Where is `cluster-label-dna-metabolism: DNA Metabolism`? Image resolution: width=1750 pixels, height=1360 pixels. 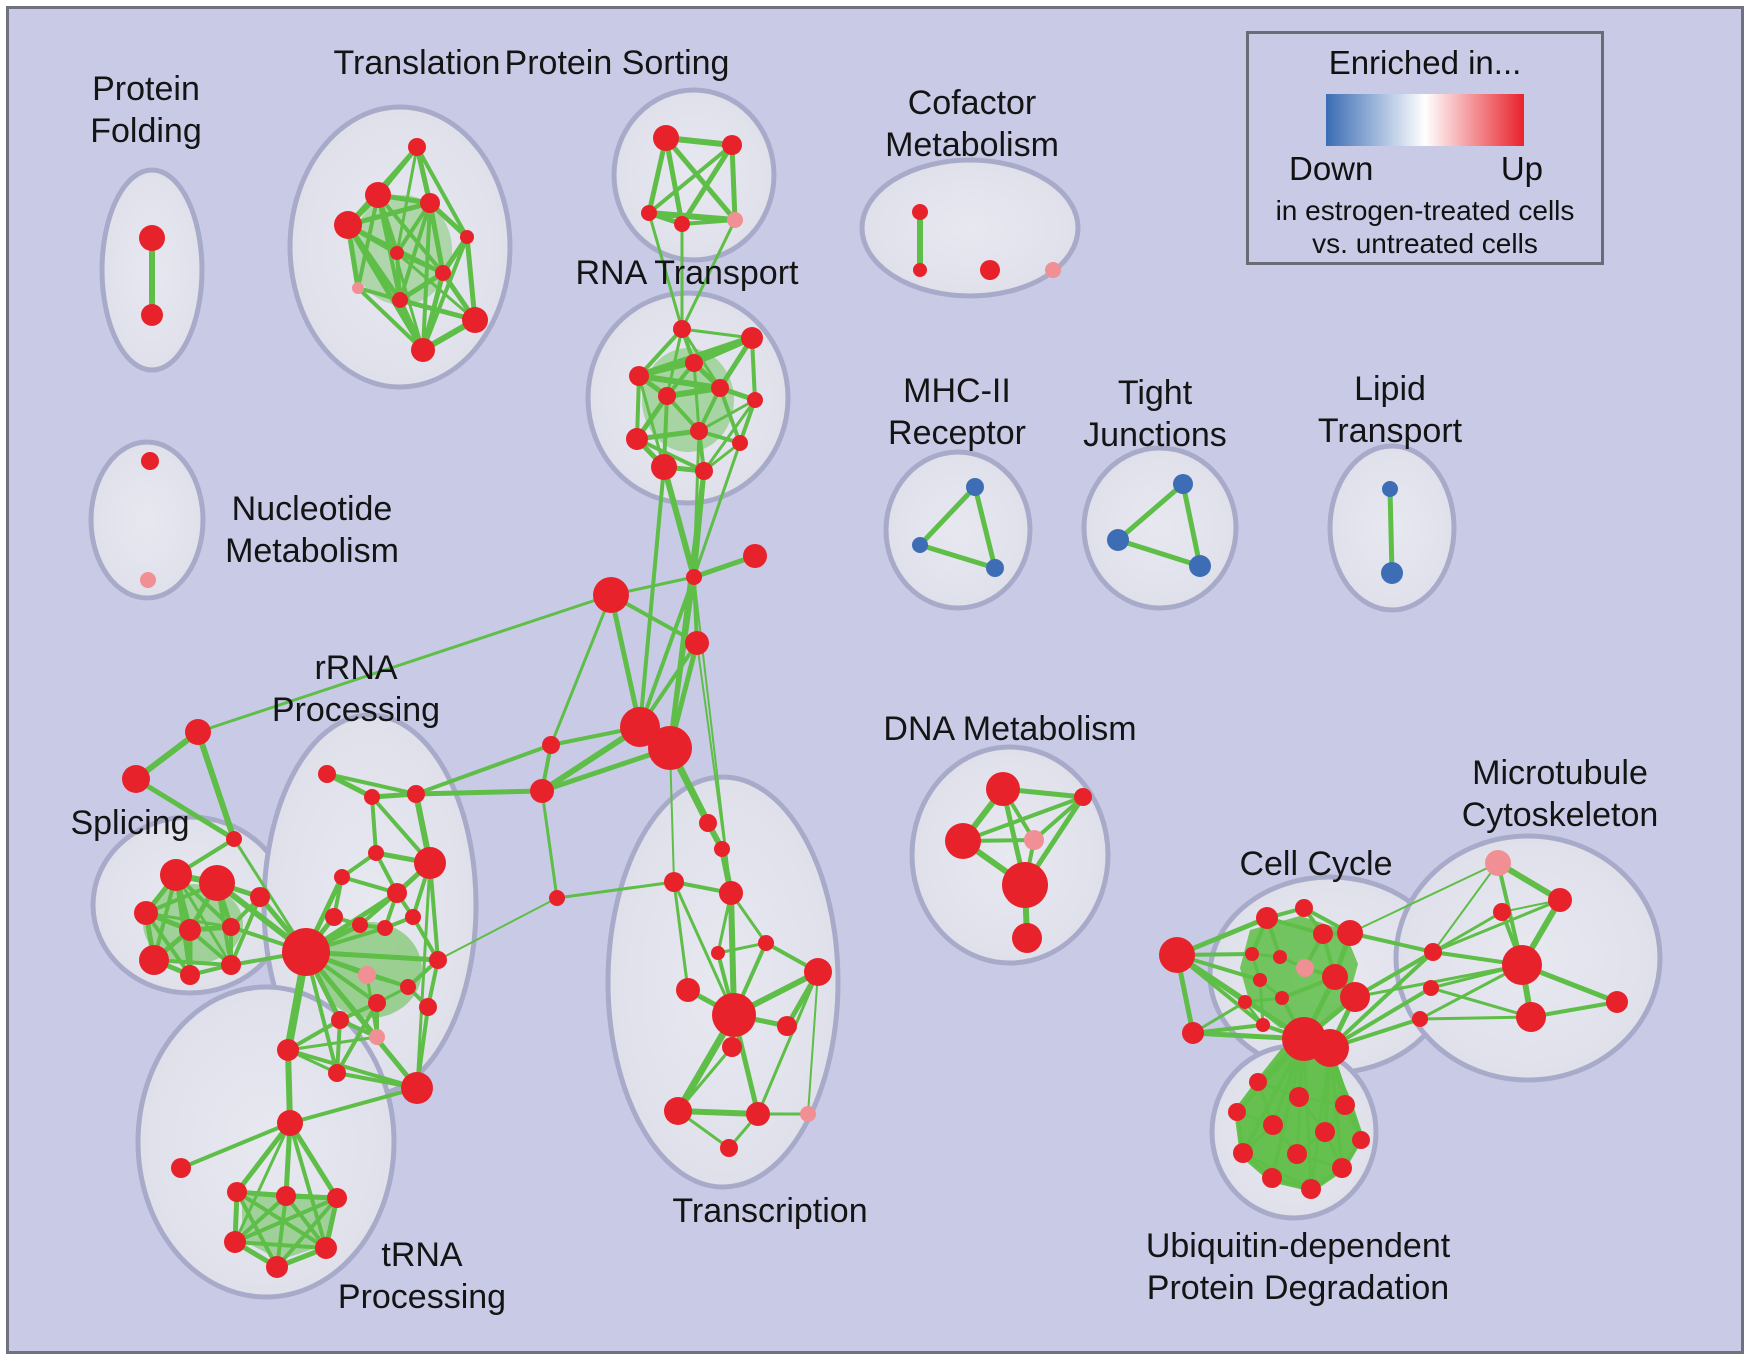 cluster-label-dna-metabolism: DNA Metabolism is located at coordinates (1009, 729).